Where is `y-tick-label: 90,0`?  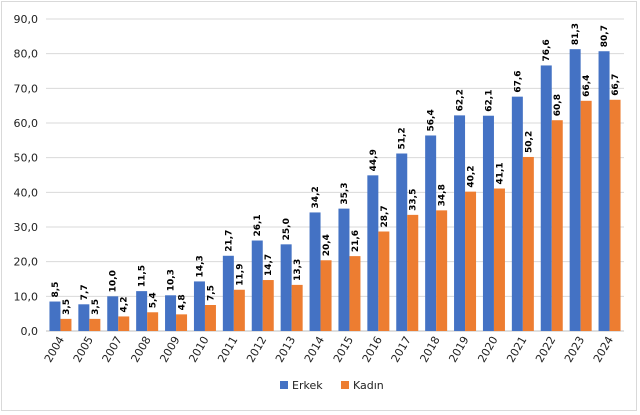 y-tick-label: 90,0 is located at coordinates (26, 19).